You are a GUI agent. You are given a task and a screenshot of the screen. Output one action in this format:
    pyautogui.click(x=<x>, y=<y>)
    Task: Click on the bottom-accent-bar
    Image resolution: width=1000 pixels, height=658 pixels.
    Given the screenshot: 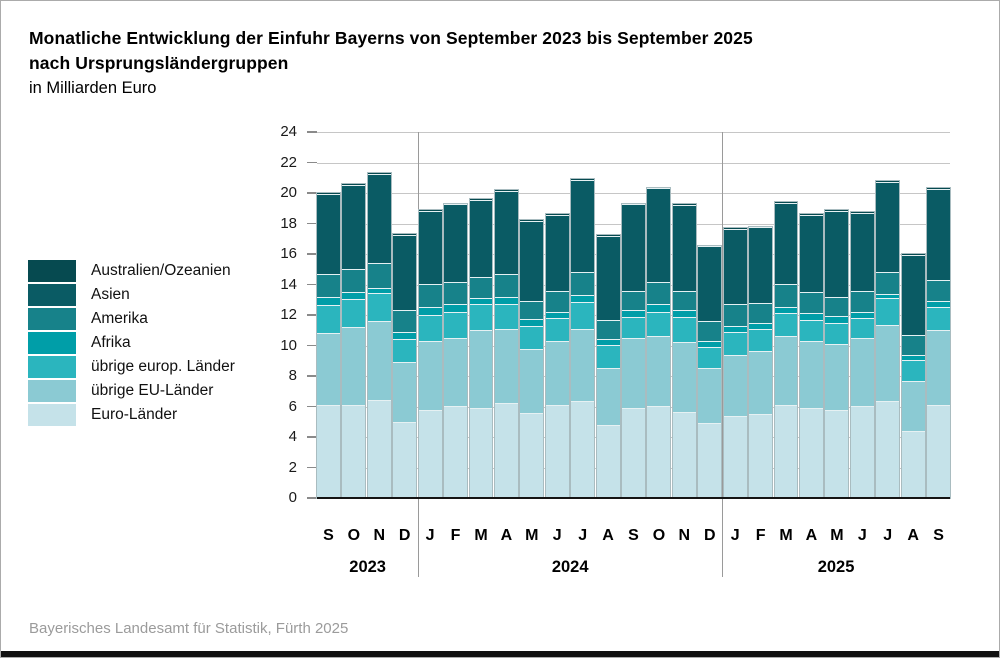 What is the action you would take?
    pyautogui.click(x=500, y=654)
    